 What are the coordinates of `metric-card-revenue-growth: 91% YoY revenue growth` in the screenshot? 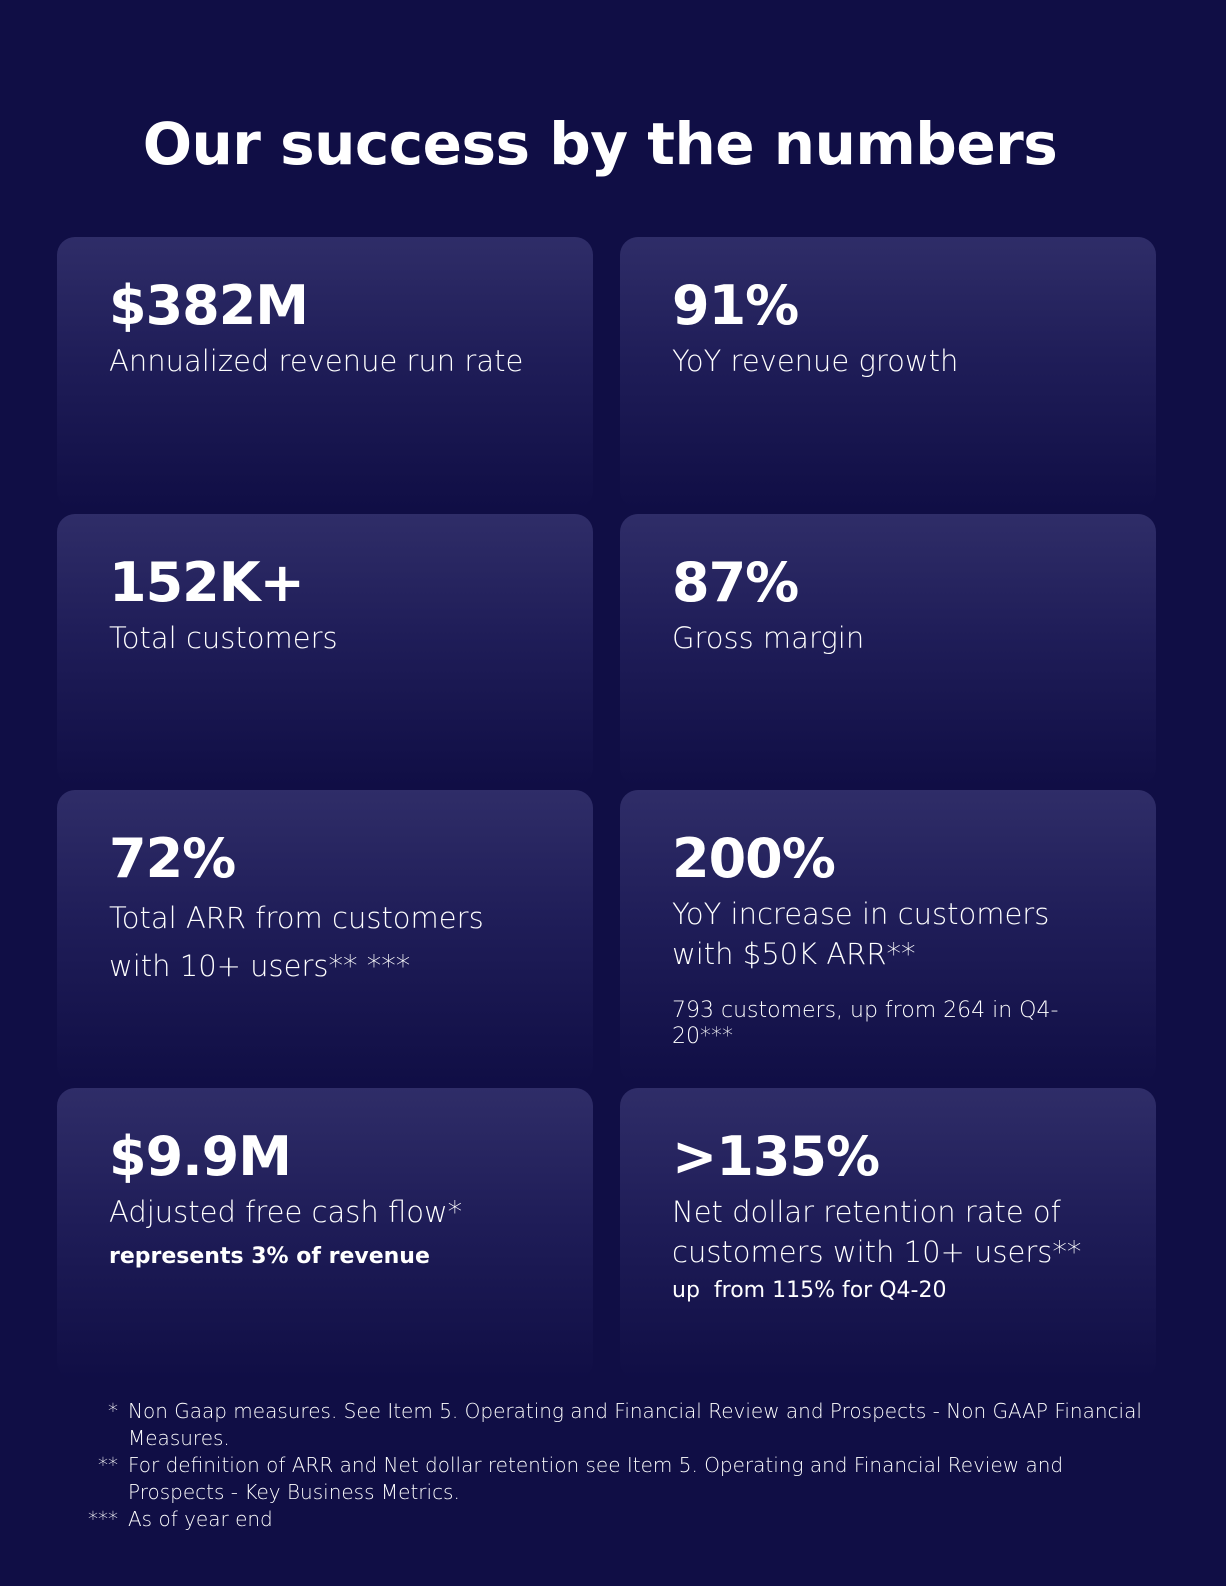 It's located at (888, 373).